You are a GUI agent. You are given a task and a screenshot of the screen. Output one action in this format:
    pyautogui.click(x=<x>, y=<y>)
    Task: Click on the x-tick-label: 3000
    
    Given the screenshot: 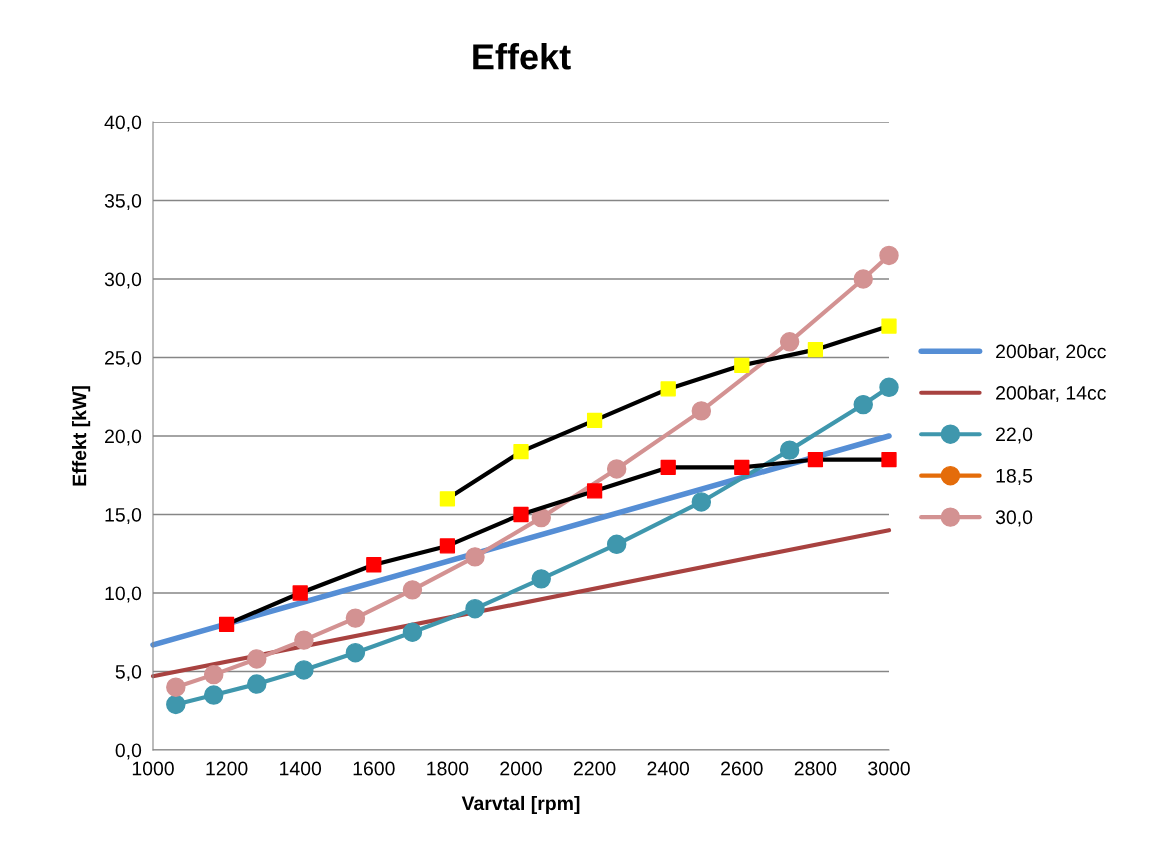 What is the action you would take?
    pyautogui.click(x=889, y=768)
    